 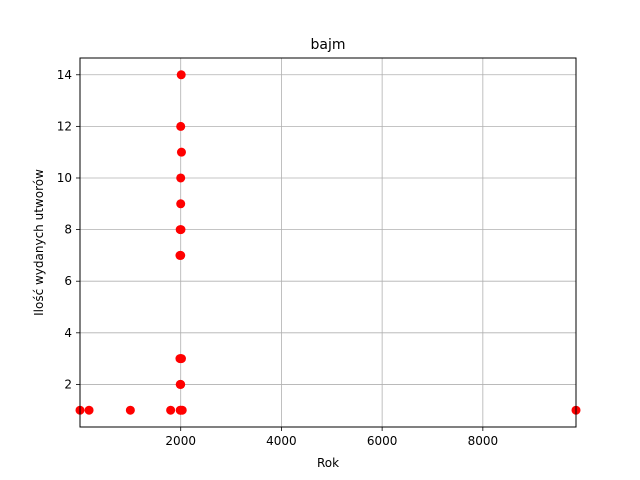 I want to click on y-tick-label: 8, so click(x=68, y=230).